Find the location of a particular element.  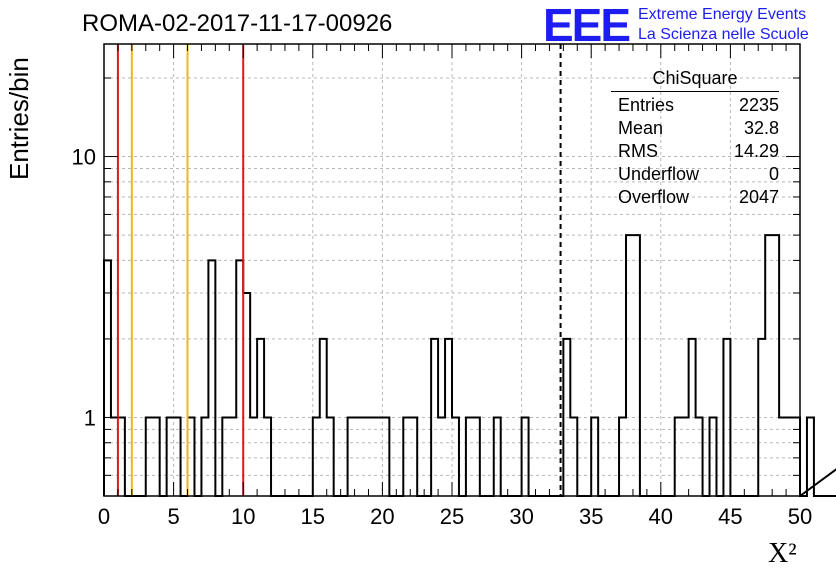

stats-box-name: ChiSquare is located at coordinates (695, 80).